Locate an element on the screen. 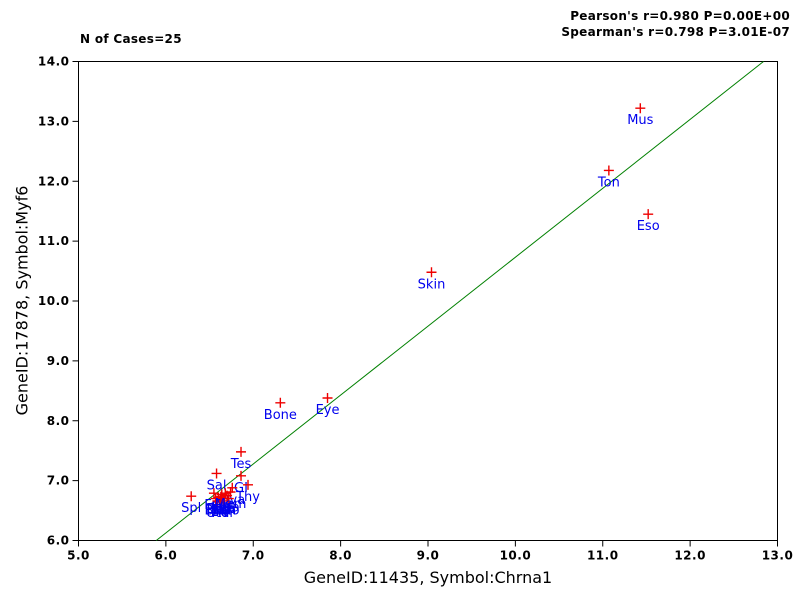  data-point-label: Pan is located at coordinates (218, 509).